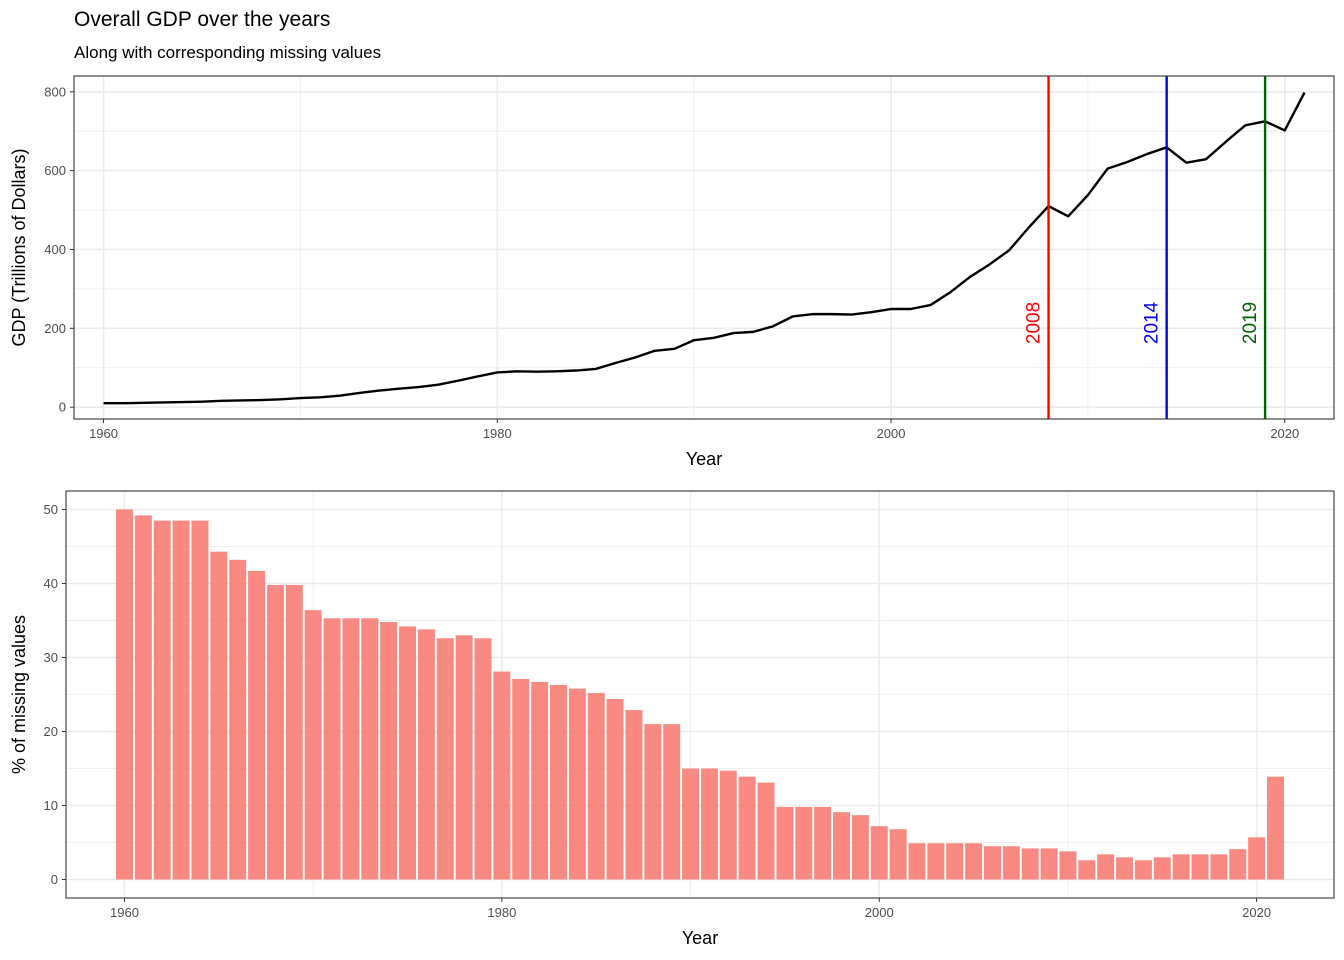 Image resolution: width=1344 pixels, height=960 pixels. What do you see at coordinates (709, 824) in the screenshot?
I see `bar-1991` at bounding box center [709, 824].